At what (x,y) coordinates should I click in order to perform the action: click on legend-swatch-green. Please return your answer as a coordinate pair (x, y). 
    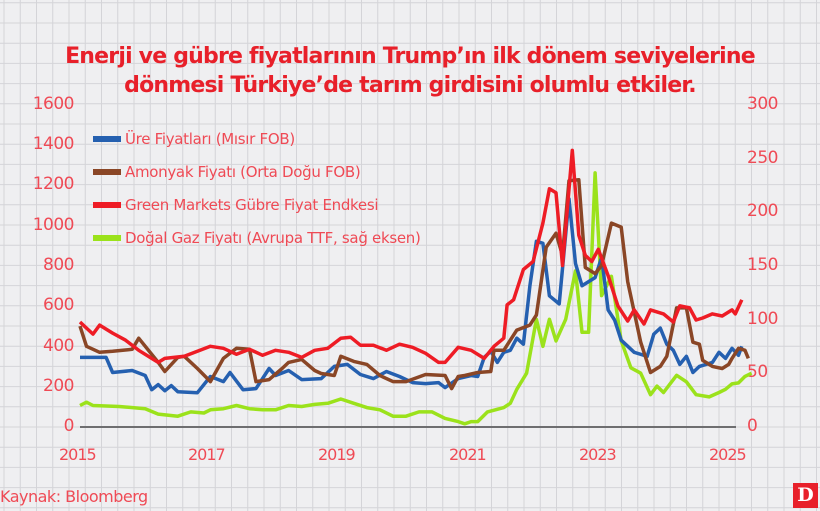
    Looking at the image, I should click on (107, 237).